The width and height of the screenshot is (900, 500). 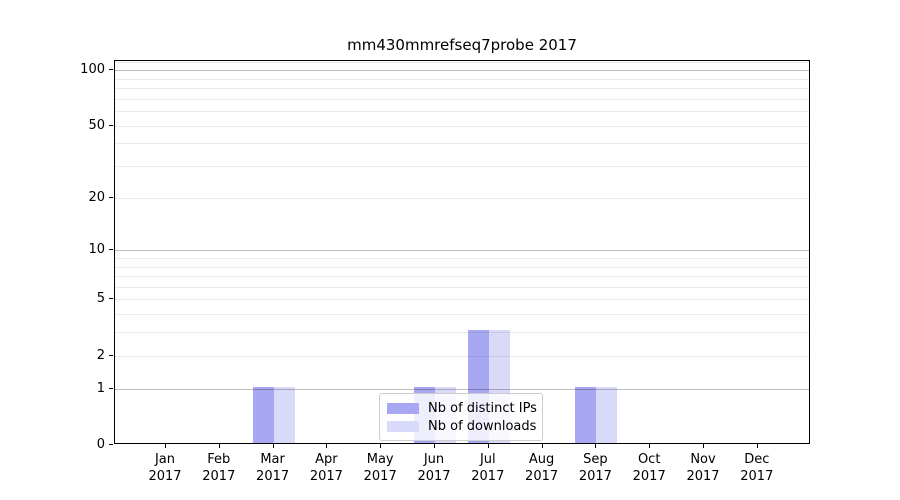 I want to click on x-tick-aug, so click(x=542, y=446).